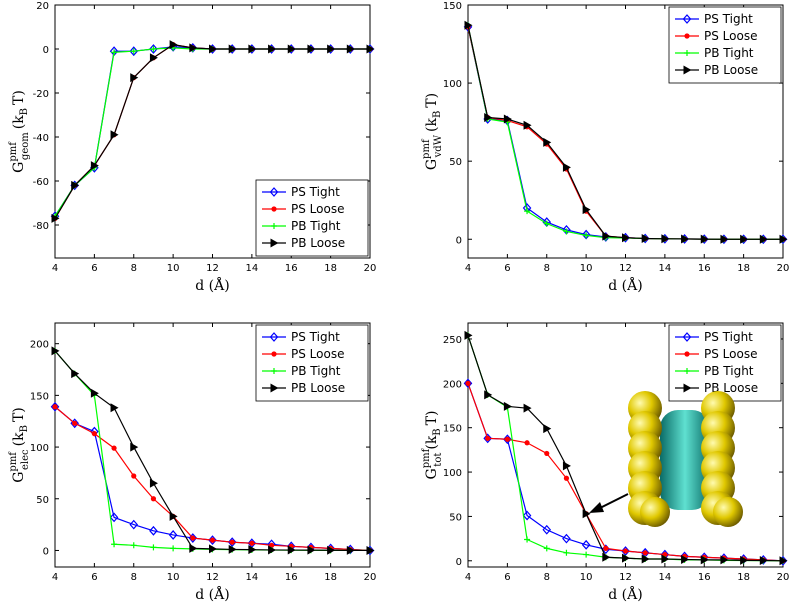 This screenshot has height=606, width=789. Describe the element at coordinates (452, 84) in the screenshot. I see `y-tick-label: 100` at that location.